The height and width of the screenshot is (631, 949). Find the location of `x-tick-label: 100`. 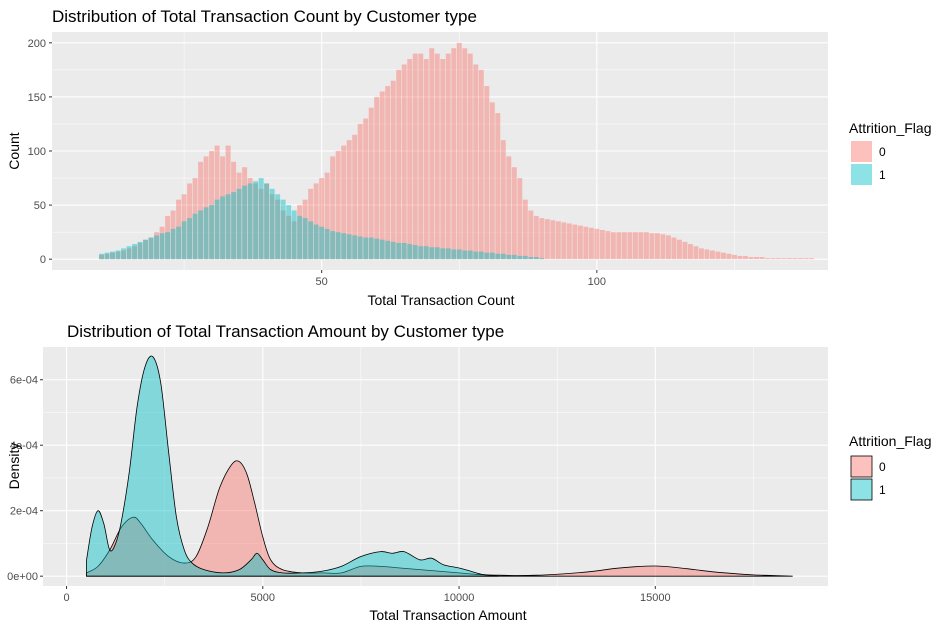

x-tick-label: 100 is located at coordinates (597, 282).